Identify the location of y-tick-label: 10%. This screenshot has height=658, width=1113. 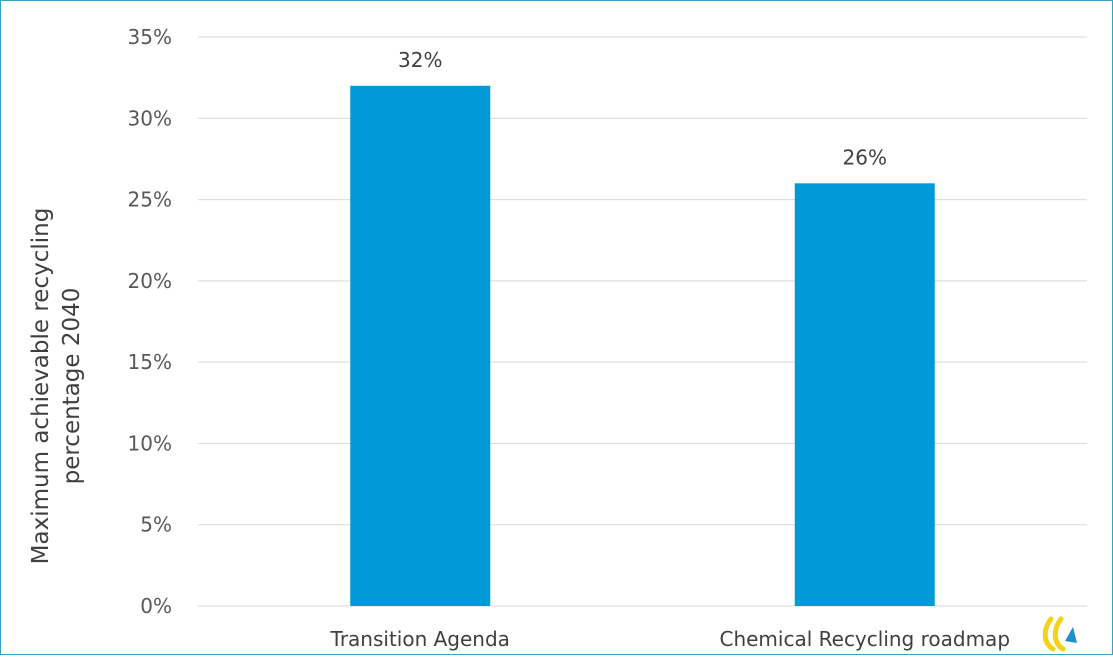
(150, 443).